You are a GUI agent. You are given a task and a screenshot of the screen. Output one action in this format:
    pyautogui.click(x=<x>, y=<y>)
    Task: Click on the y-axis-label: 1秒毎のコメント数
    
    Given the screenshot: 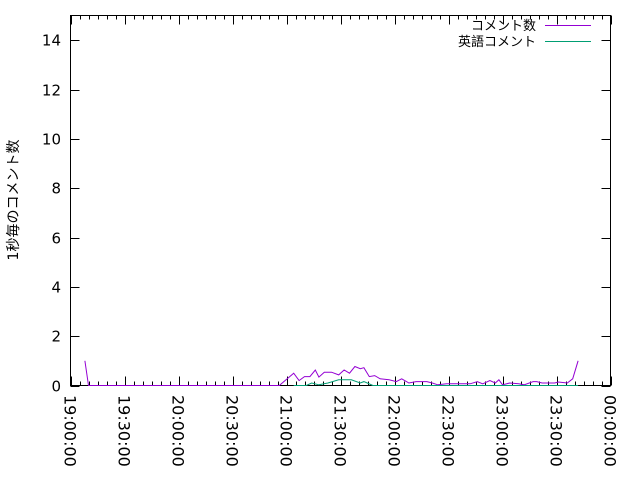 What is the action you would take?
    pyautogui.click(x=14, y=200)
    